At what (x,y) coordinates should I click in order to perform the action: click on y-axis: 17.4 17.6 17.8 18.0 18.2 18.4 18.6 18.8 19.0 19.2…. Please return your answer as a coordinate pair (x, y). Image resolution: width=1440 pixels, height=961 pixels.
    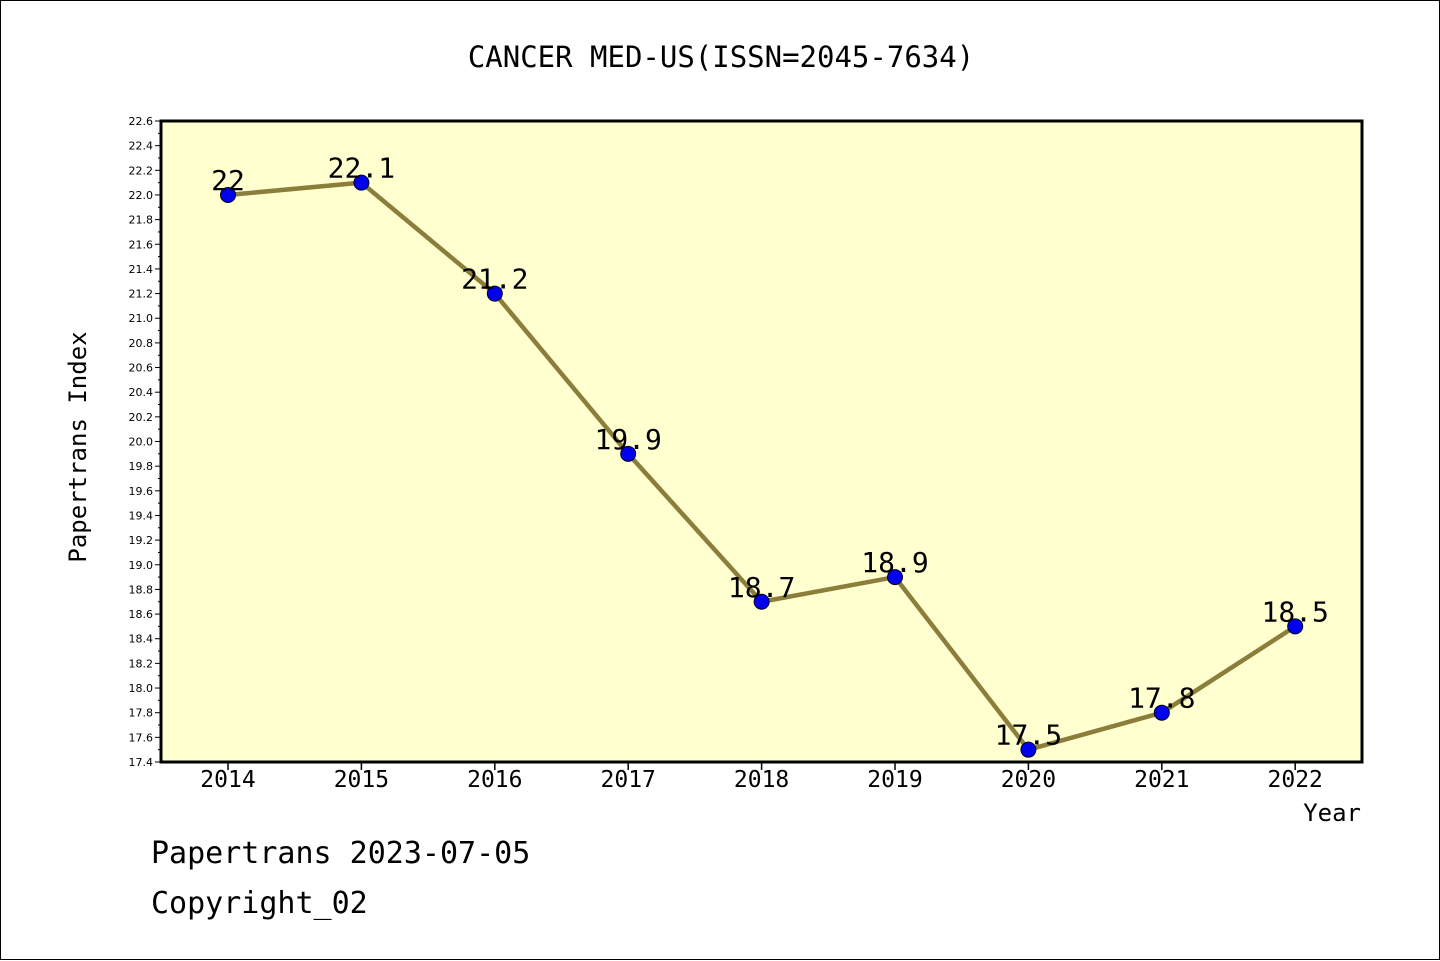
    Looking at the image, I should click on (145, 442).